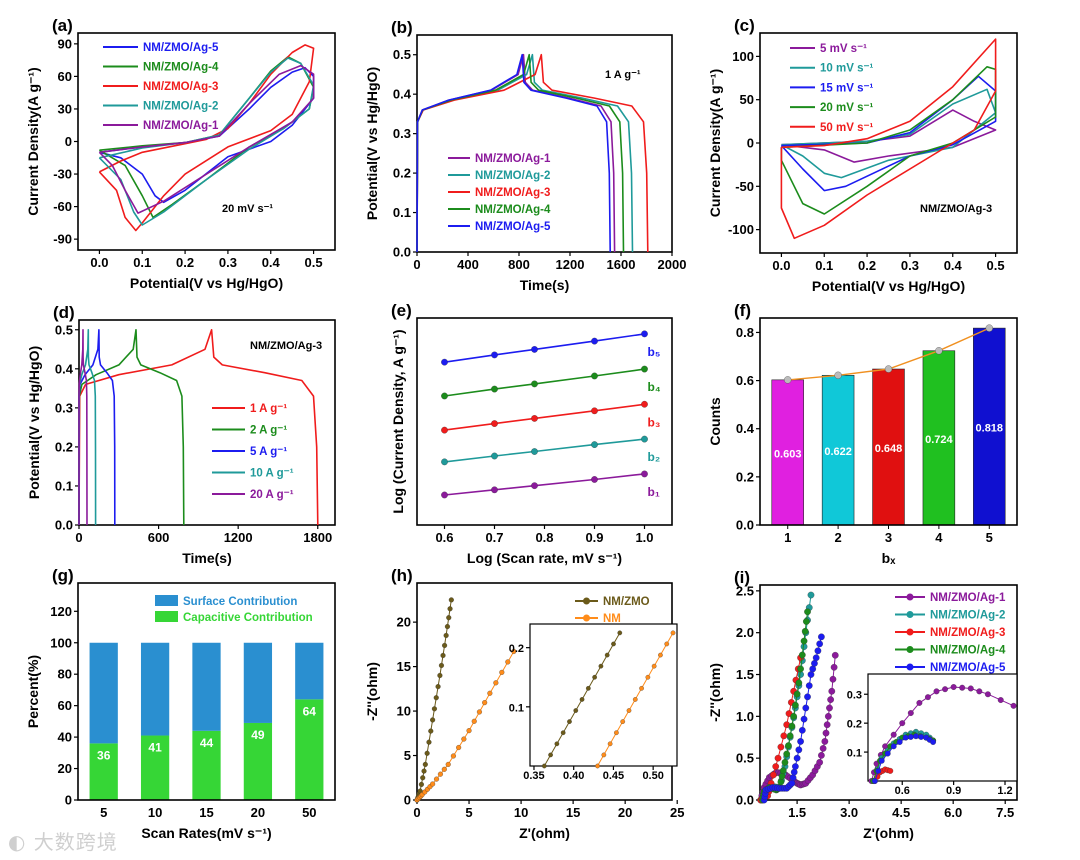 This screenshot has height=860, width=1080. I want to click on bar-segment-capacitive, so click(309, 749).